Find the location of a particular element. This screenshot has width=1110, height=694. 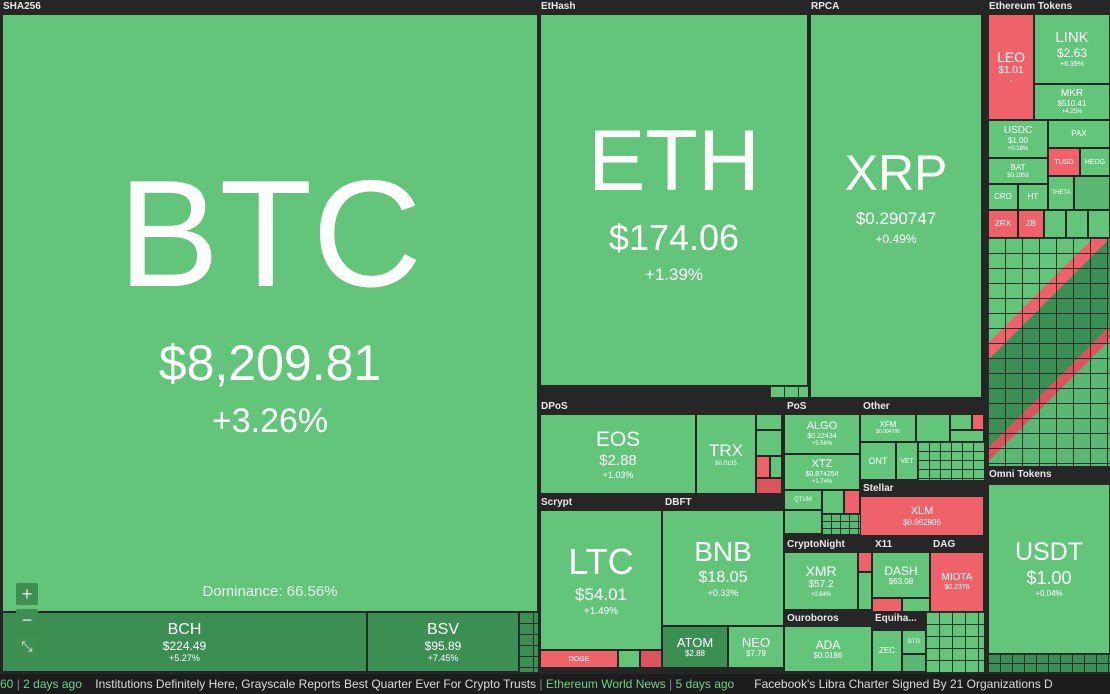

coin-symbol: EOS is located at coordinates (618, 439).